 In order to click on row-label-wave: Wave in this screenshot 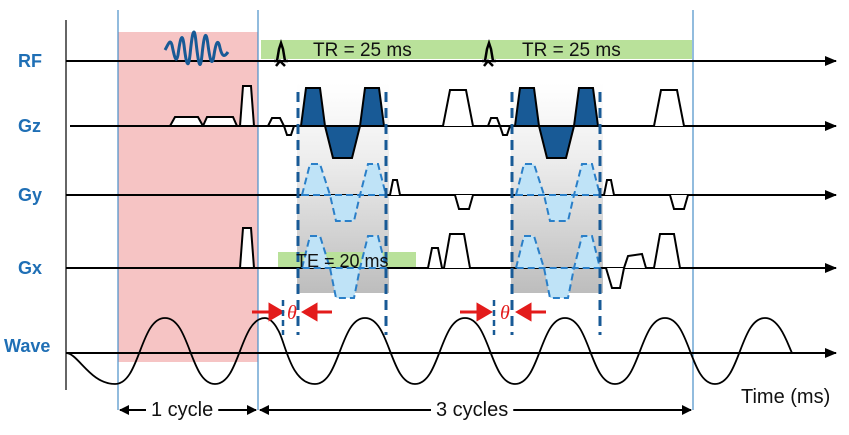, I will do `click(27, 346)`.